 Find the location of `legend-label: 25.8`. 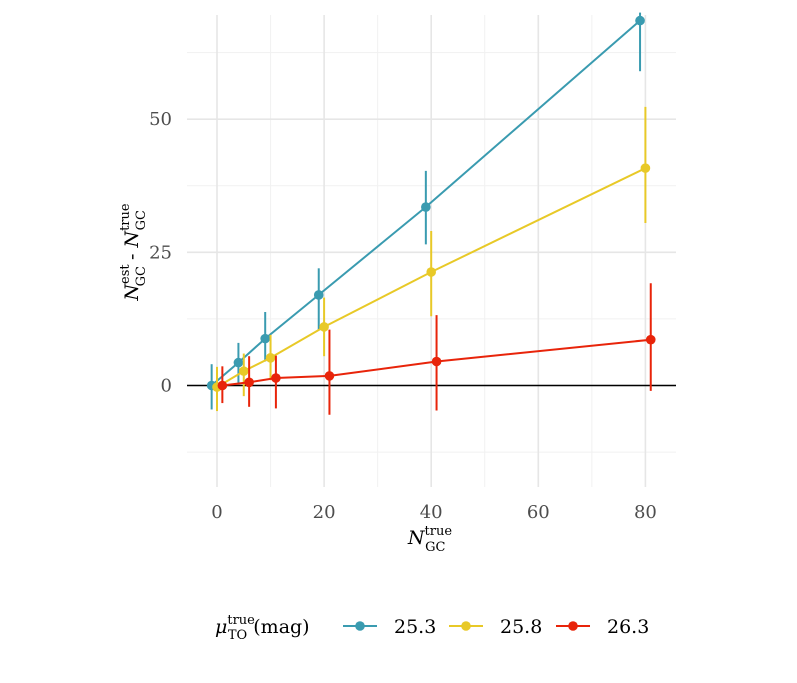

legend-label: 25.8 is located at coordinates (521, 627).